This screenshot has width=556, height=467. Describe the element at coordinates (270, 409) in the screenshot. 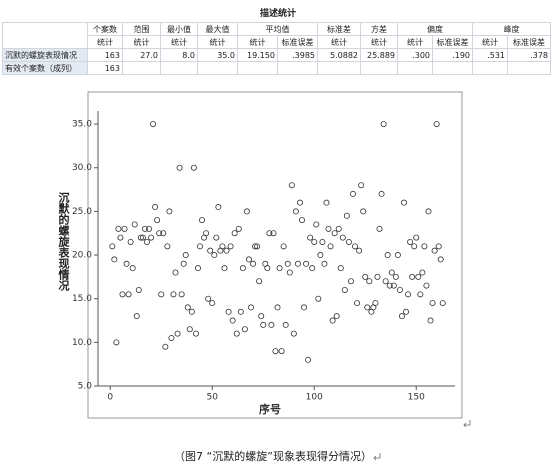

I see `x-axis-label: 序号` at that location.